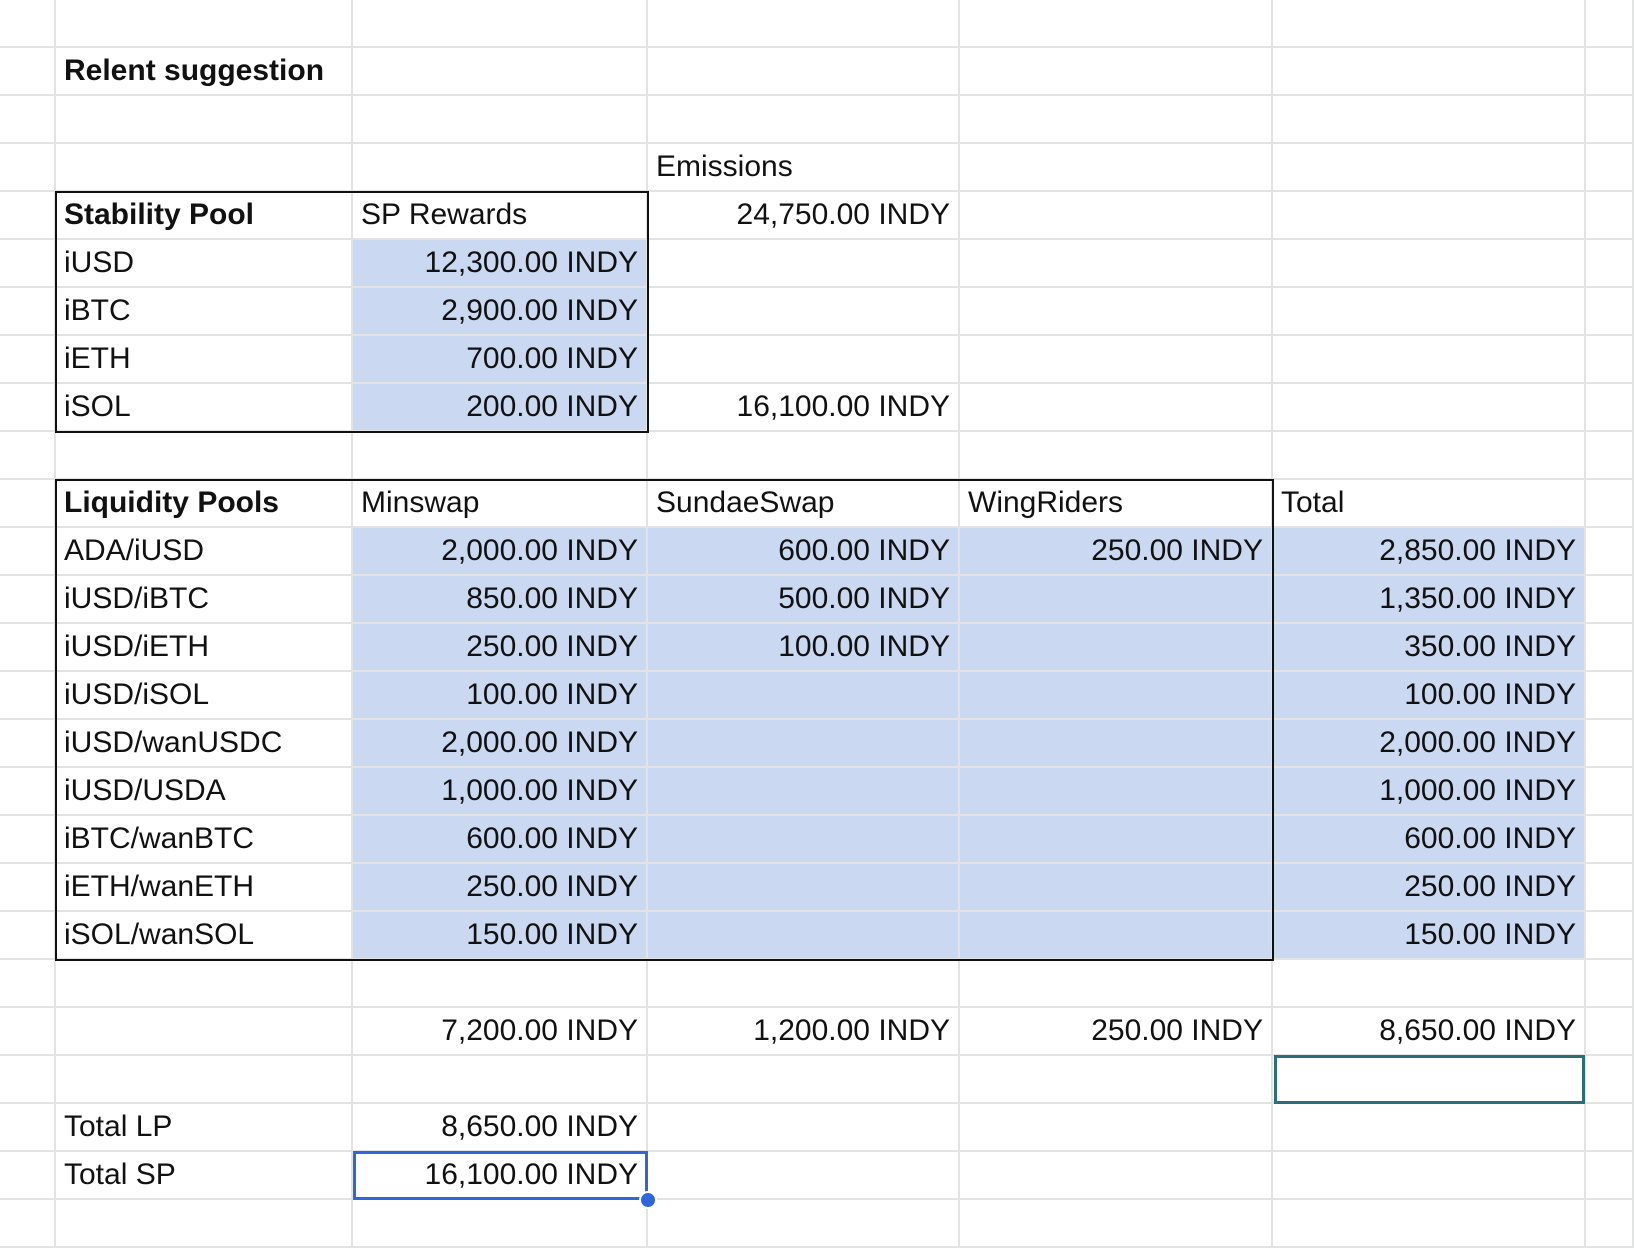 Image resolution: width=1634 pixels, height=1248 pixels. Describe the element at coordinates (204, 936) in the screenshot. I see `lp-pair-cell: iSOL/wanSOL` at that location.